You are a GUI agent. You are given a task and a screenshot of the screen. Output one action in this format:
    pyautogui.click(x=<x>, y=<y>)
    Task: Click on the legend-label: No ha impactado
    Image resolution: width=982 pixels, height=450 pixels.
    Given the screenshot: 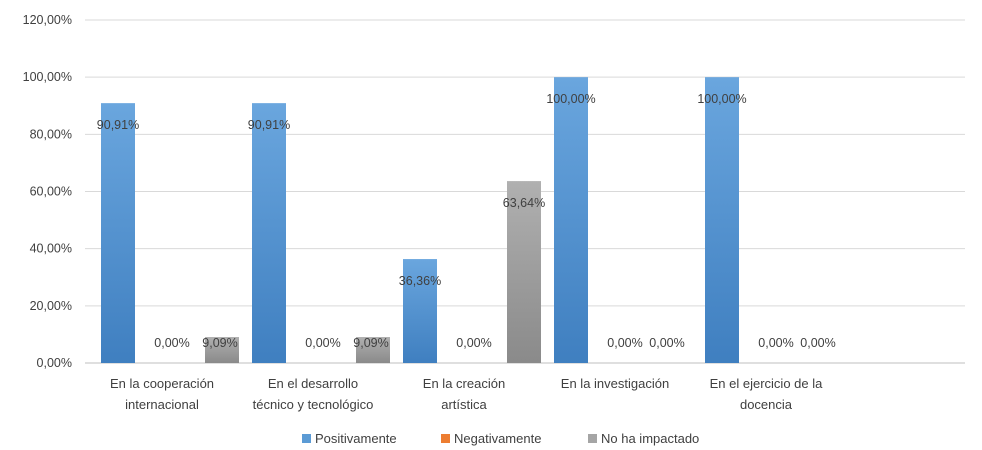 What is the action you would take?
    pyautogui.click(x=650, y=438)
    